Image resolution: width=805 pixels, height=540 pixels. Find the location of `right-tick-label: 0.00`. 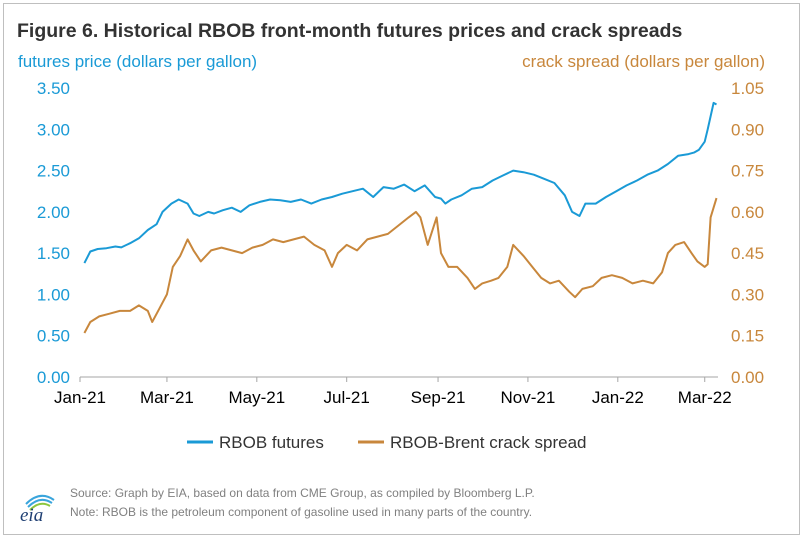

right-tick-label: 0.00 is located at coordinates (747, 377).